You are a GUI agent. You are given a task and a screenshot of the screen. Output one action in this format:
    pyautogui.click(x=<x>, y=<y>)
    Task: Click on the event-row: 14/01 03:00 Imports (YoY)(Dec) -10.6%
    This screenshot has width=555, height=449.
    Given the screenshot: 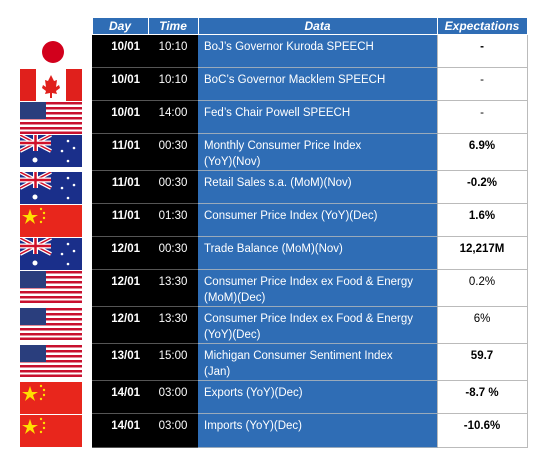 What is the action you would take?
    pyautogui.click(x=274, y=430)
    